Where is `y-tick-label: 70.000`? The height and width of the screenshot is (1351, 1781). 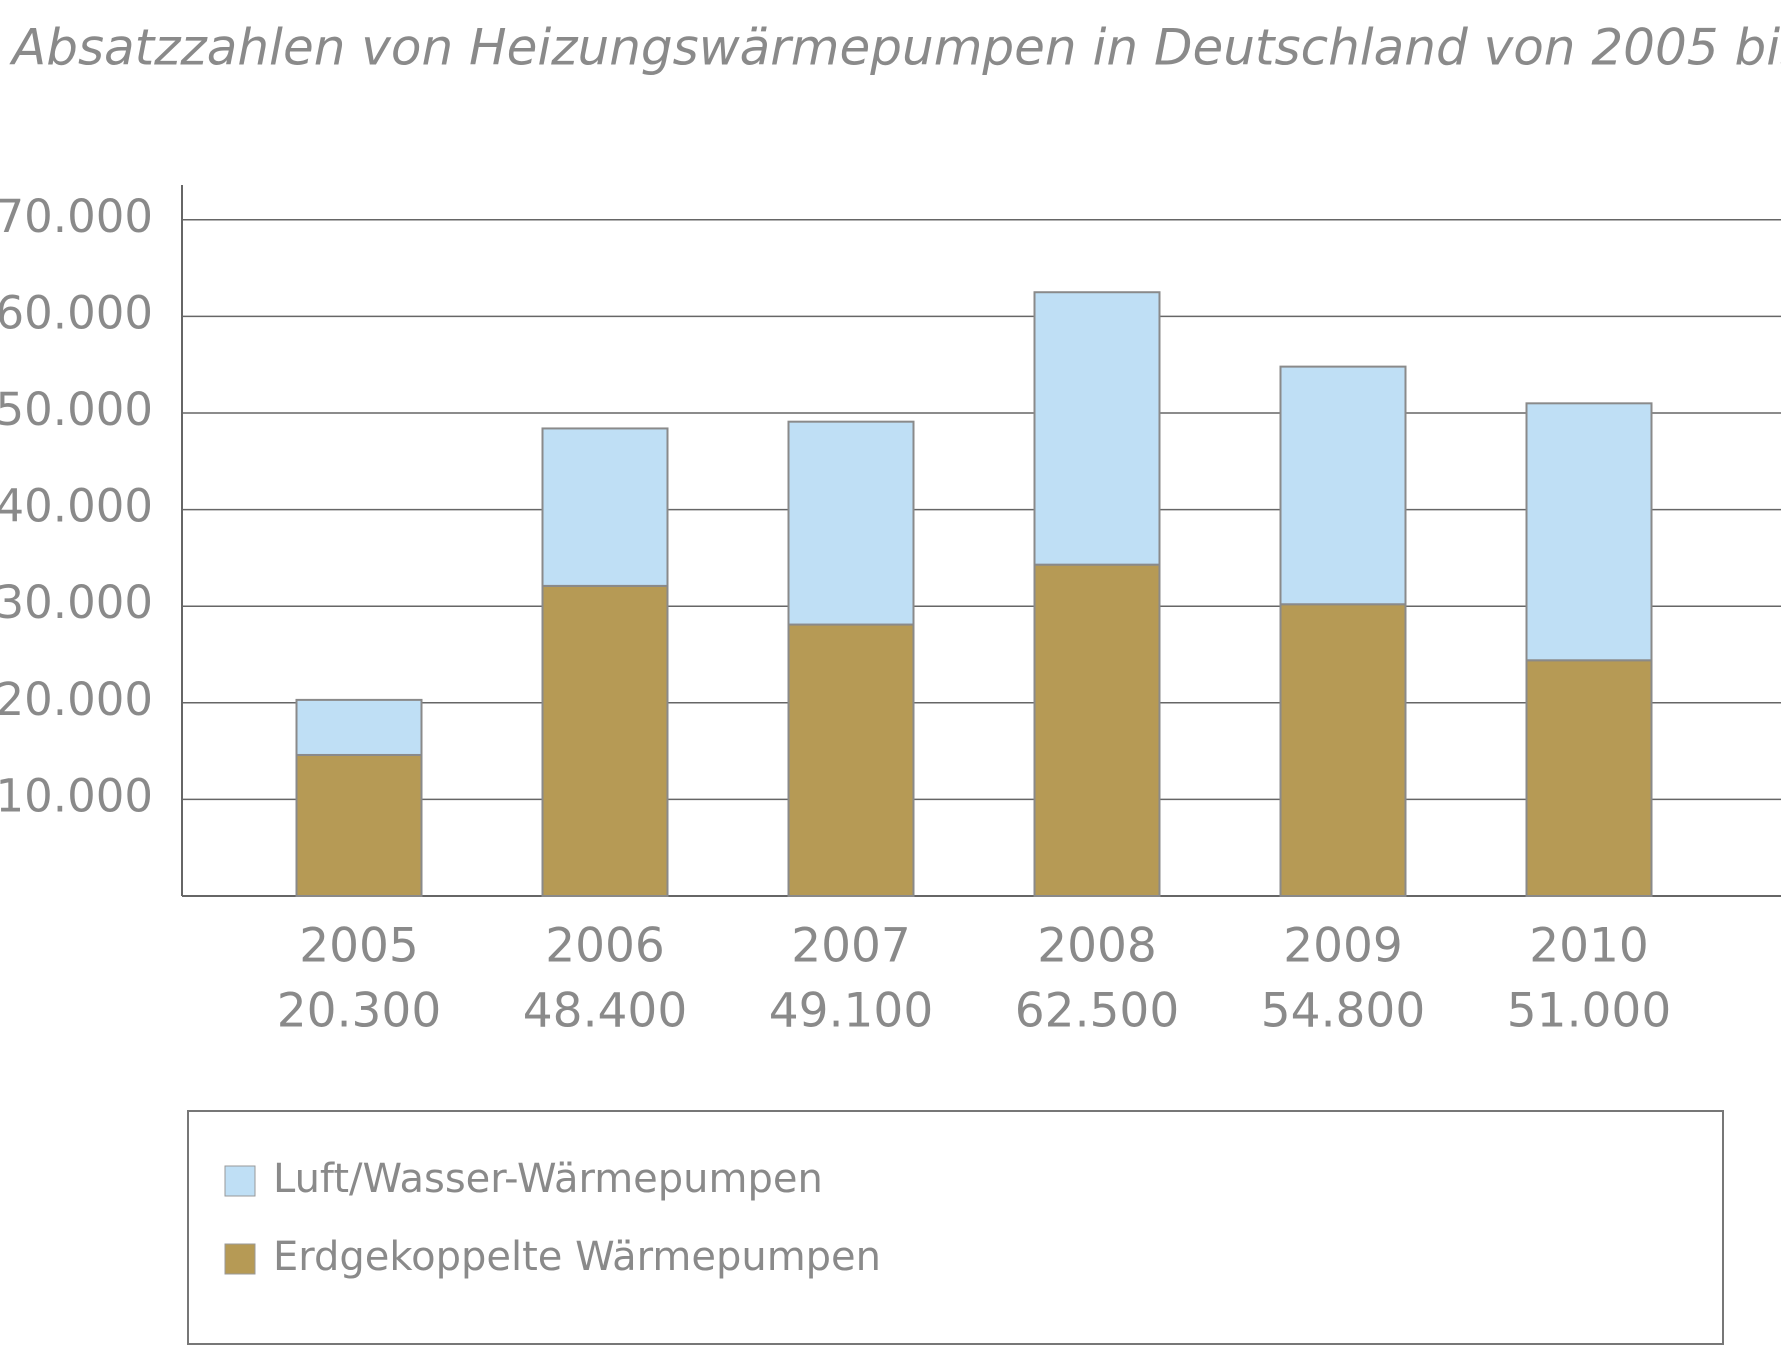
y-tick-label: 70.000 is located at coordinates (76, 216).